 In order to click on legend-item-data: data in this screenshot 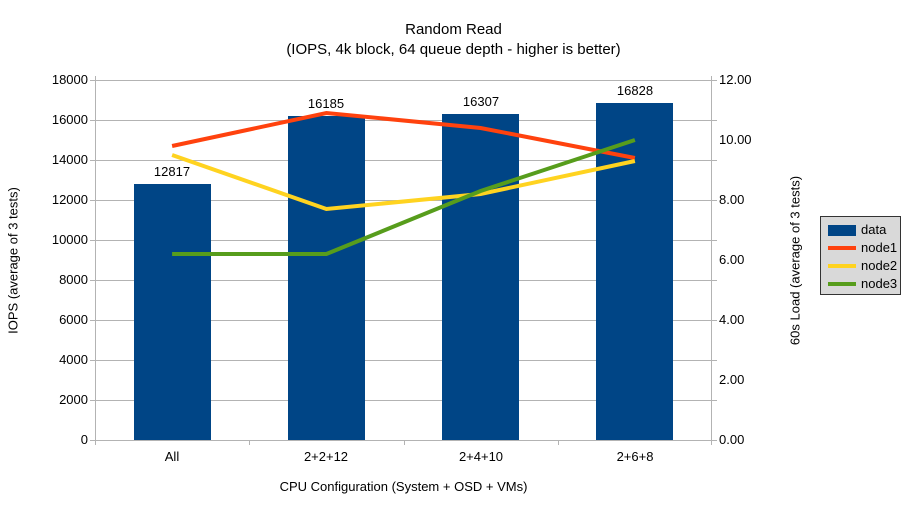, I will do `click(864, 230)`.